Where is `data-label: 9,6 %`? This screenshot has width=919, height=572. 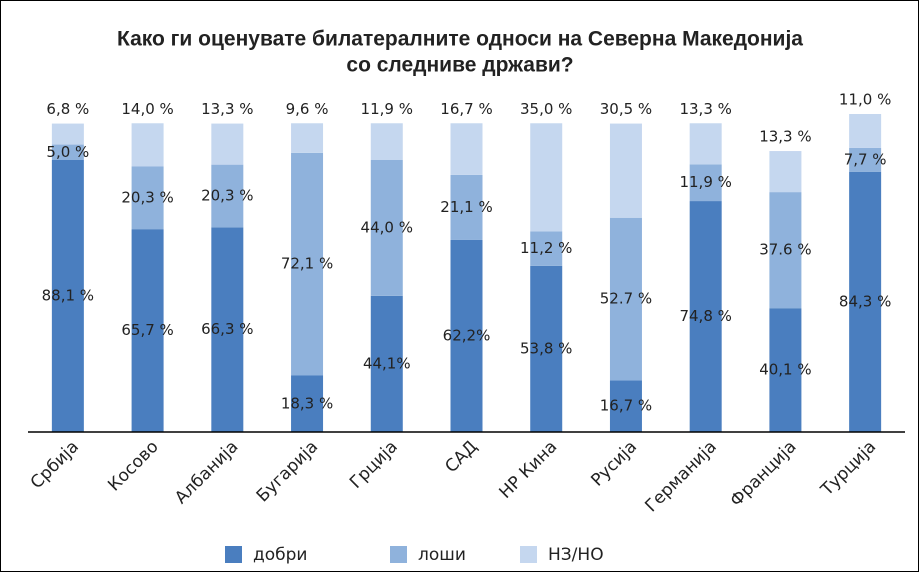
data-label: 9,6 % is located at coordinates (307, 109).